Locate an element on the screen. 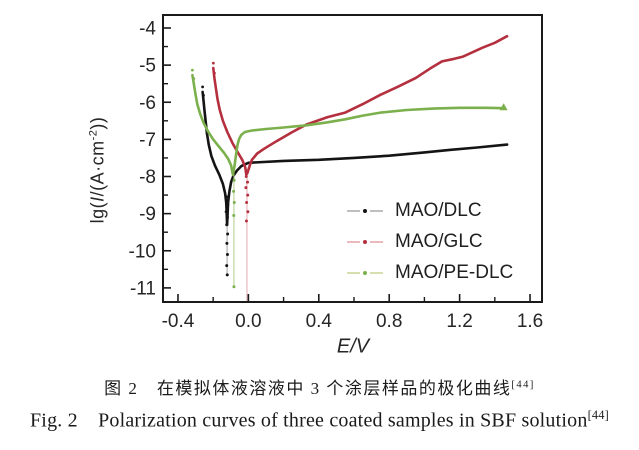  x-tick-label: 1.6 is located at coordinates (530, 321).